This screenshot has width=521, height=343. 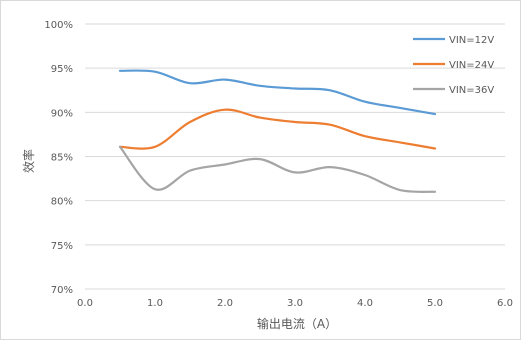 What do you see at coordinates (471, 90) in the screenshot?
I see `legend-label: VIN=36V` at bounding box center [471, 90].